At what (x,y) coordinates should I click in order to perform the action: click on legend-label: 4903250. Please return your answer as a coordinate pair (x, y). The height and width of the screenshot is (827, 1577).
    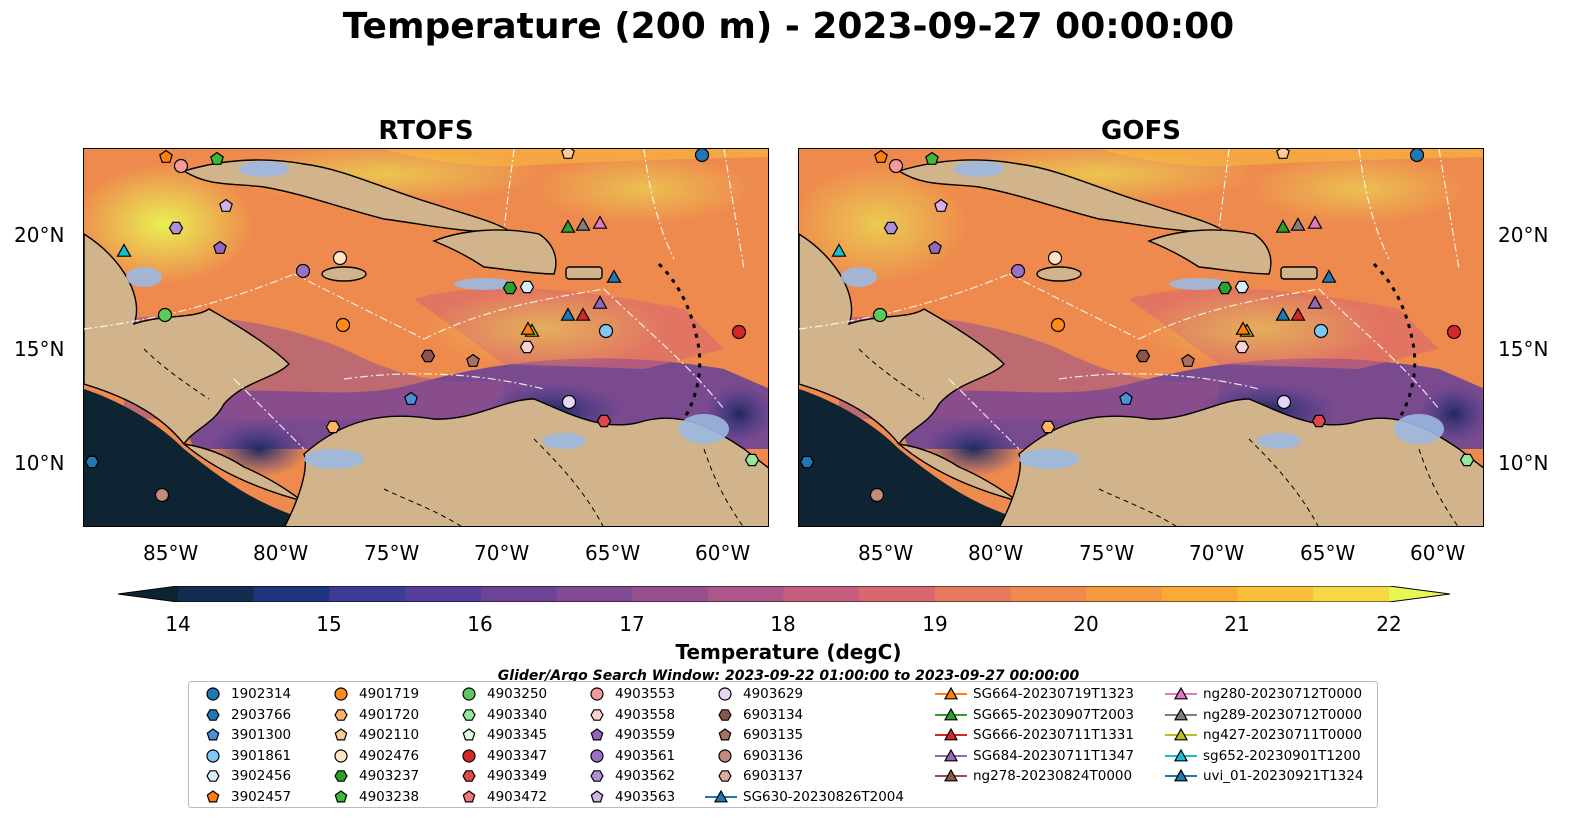
    Looking at the image, I should click on (517, 694).